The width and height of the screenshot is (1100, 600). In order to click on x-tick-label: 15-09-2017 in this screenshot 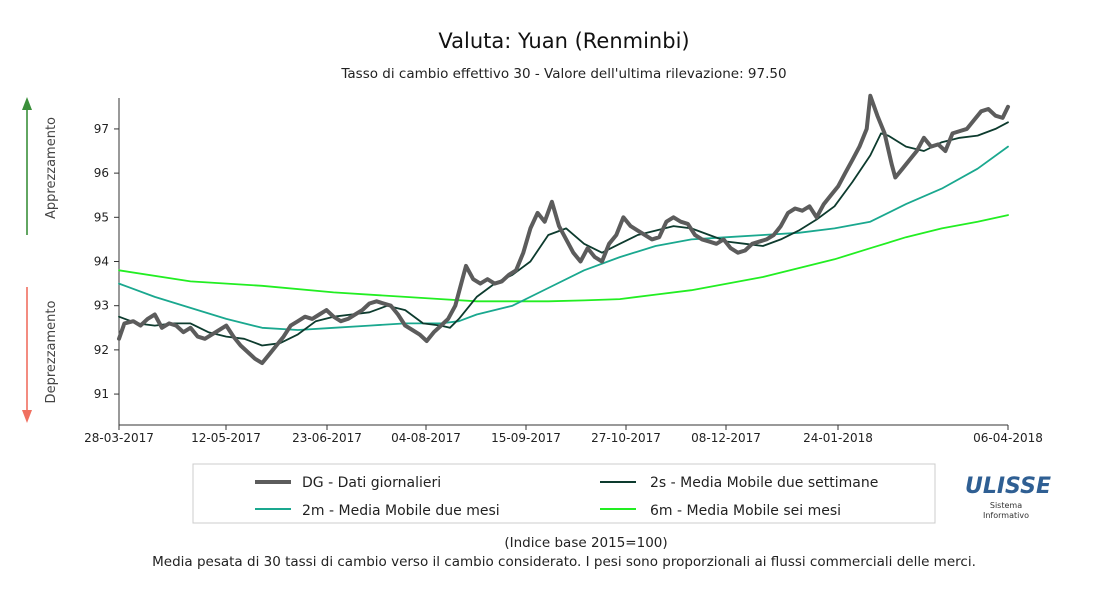, I will do `click(526, 438)`.